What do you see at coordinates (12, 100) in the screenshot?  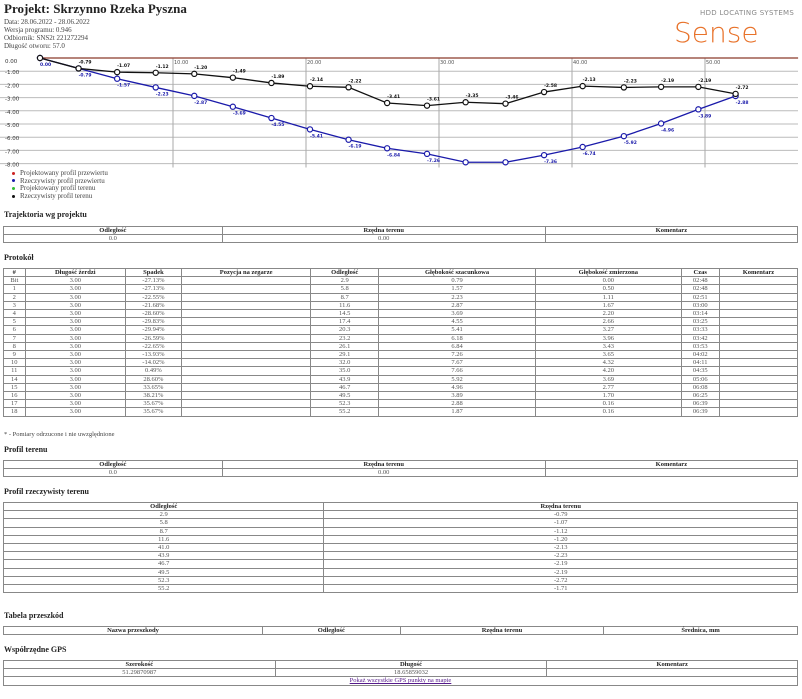 I see `y-tick-label: -3.00` at bounding box center [12, 100].